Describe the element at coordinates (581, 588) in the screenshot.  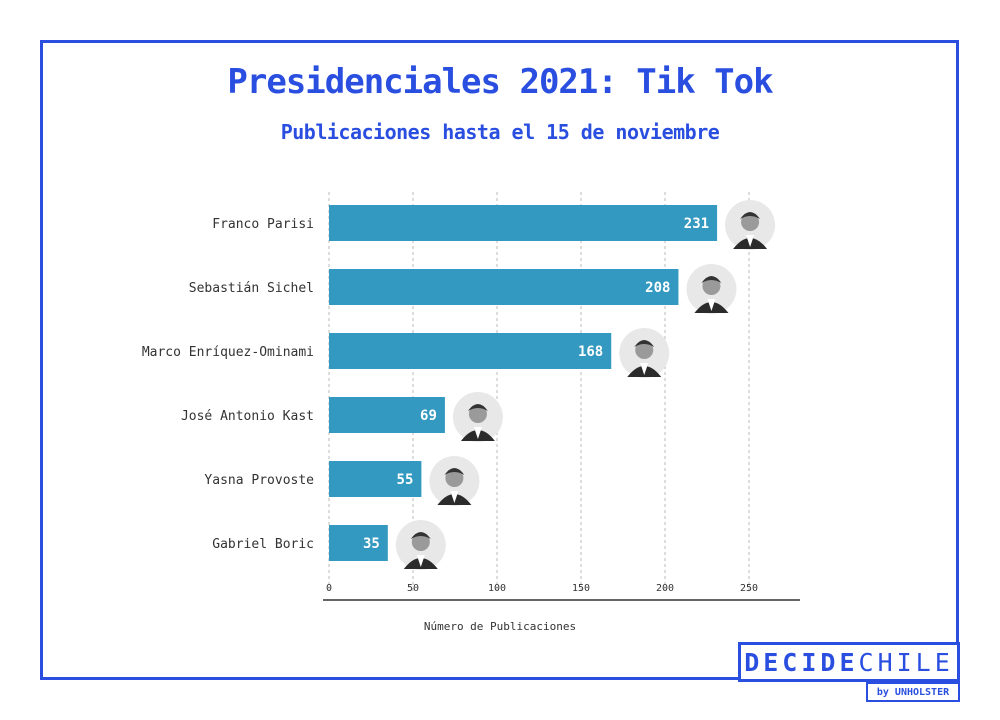
I see `x-tick-label: 150` at that location.